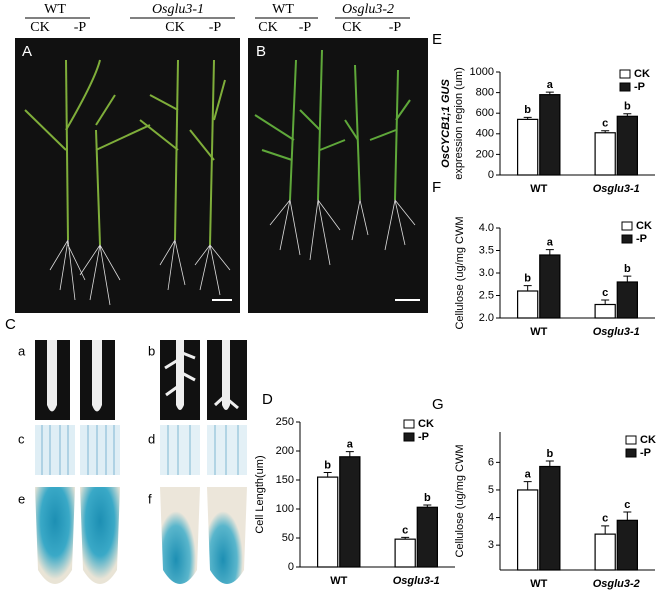 This screenshot has width=672, height=600. I want to click on y-tick-label: 6, so click(491, 462).